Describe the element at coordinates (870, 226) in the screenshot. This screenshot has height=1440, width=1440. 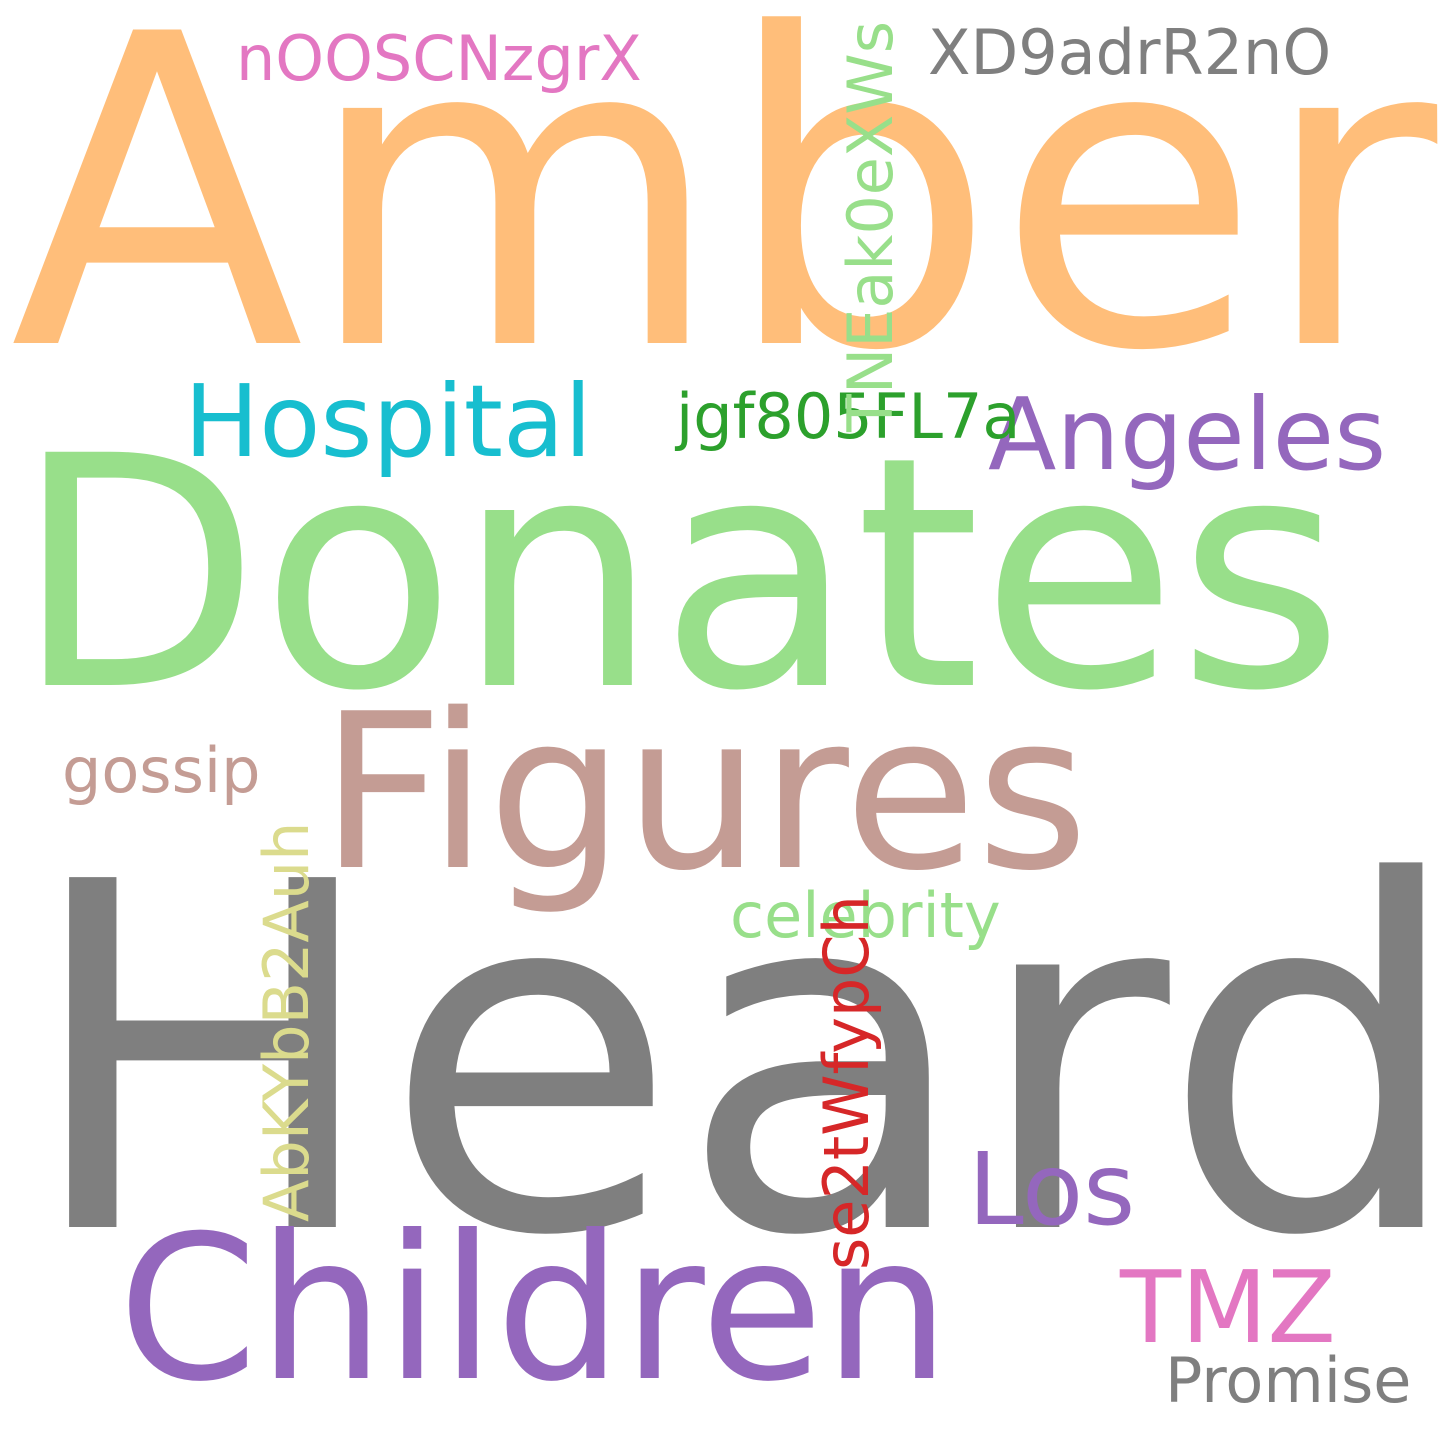
I see `word-tnea: TNEak0eXWs` at that location.